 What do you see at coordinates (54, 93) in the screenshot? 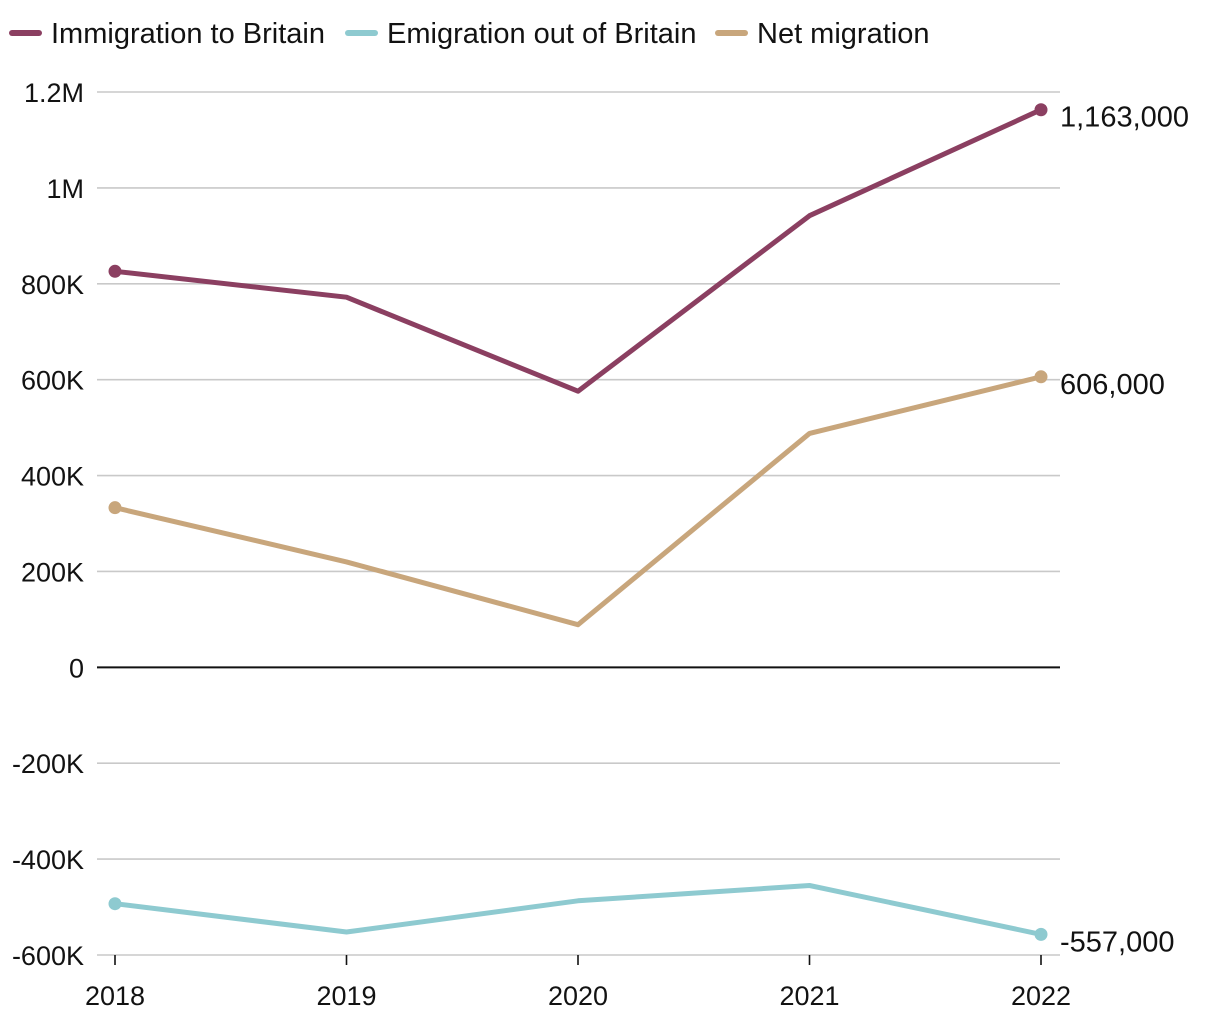
I see `y-tick-label: 1.2M` at bounding box center [54, 93].